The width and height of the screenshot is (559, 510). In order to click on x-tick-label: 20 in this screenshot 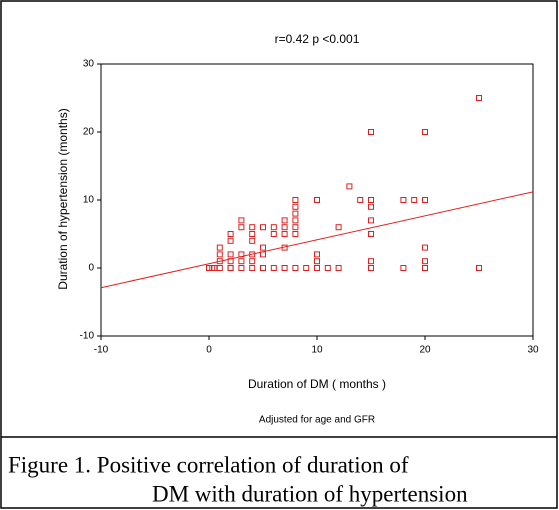, I will do `click(425, 350)`.